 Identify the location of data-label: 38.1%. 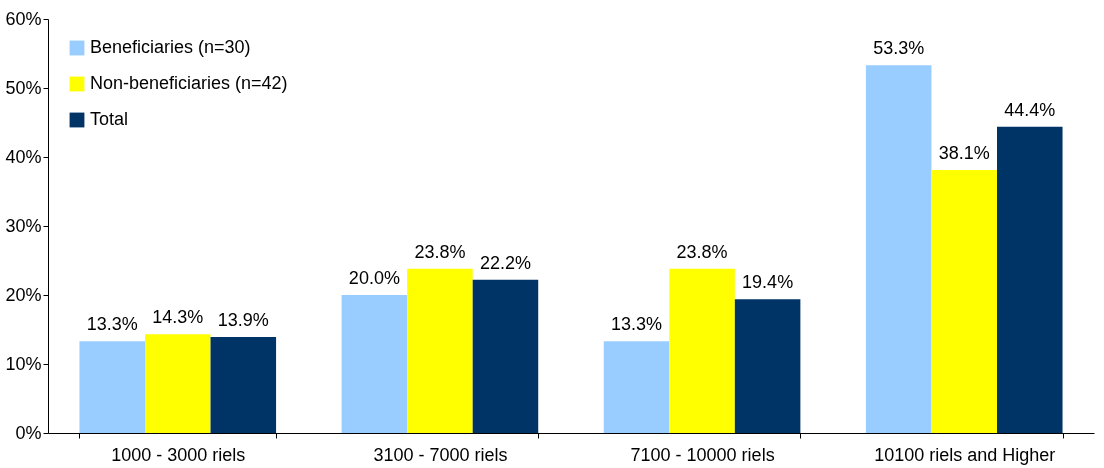
(964, 153).